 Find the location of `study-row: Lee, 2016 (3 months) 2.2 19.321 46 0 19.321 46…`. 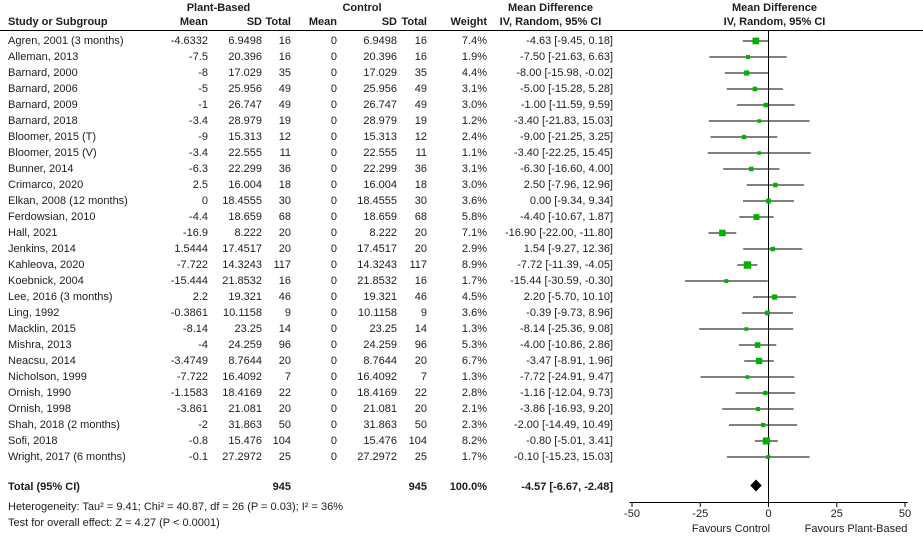

study-row: Lee, 2016 (3 months) 2.2 19.321 46 0 19.321 46… is located at coordinates (461, 297).